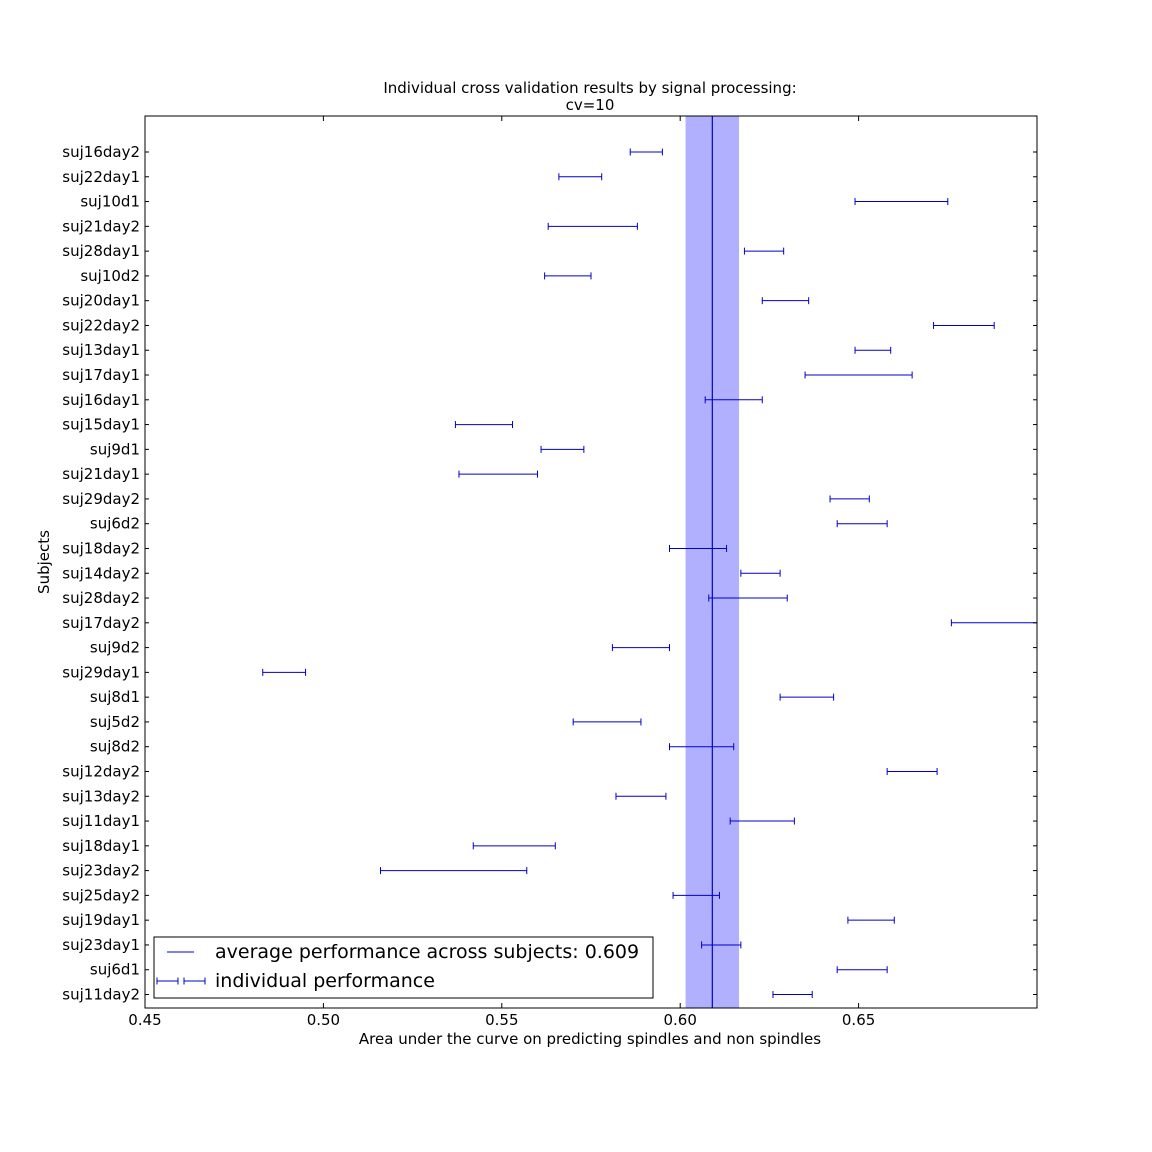  I want to click on legend-box, so click(403, 967).